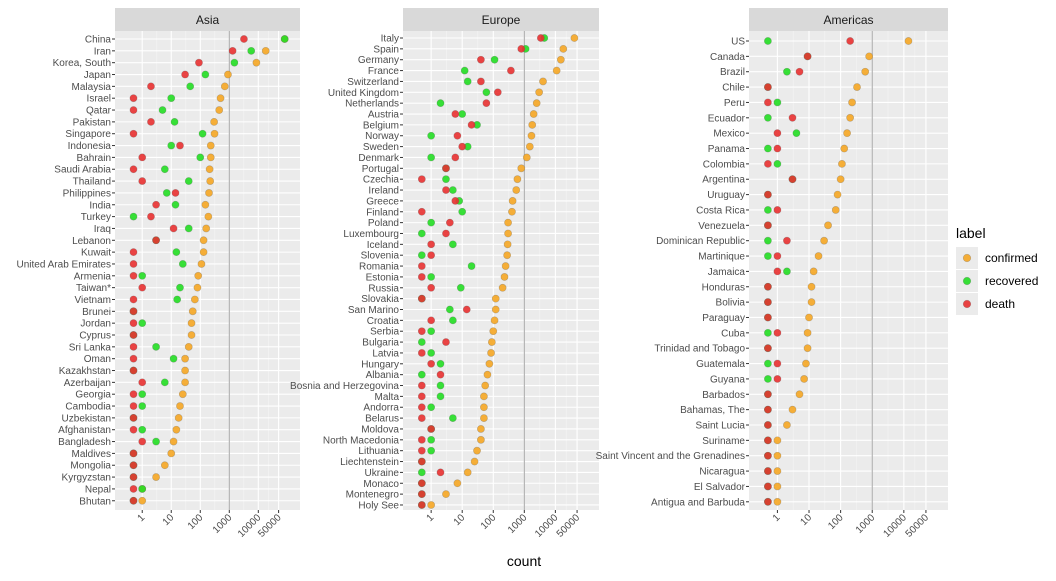  Describe the element at coordinates (383, 375) in the screenshot. I see `y-tick-label-europe-albania: Albania` at that location.